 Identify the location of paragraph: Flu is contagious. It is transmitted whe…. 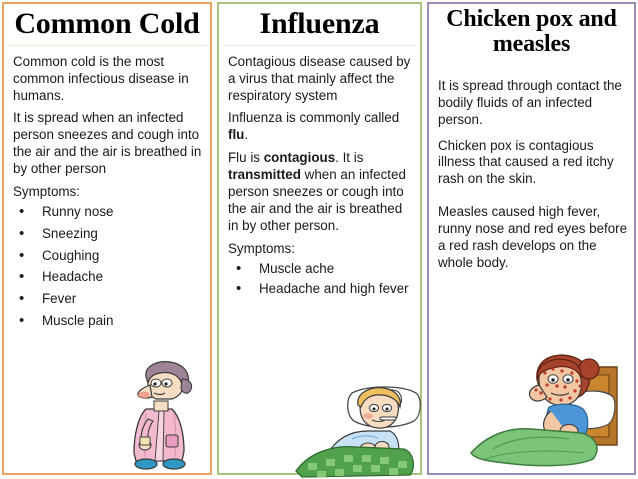
(317, 191).